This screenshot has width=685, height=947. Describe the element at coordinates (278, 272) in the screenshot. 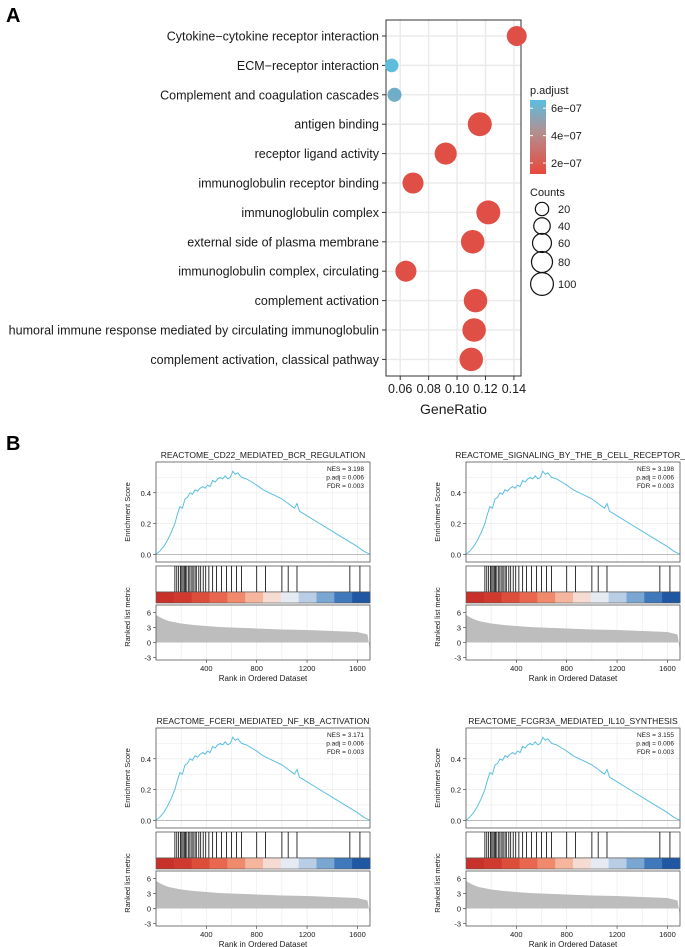

I see `term-label: immunoglobulin complex, circulating` at that location.